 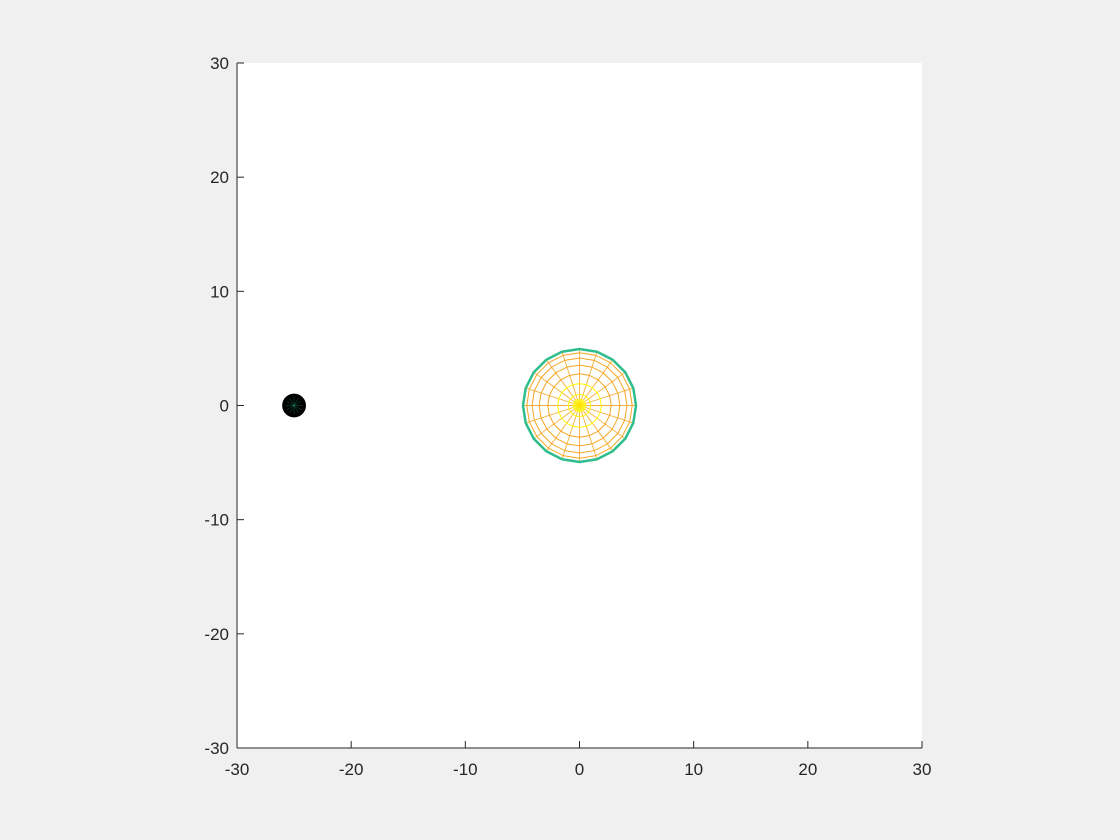 What do you see at coordinates (922, 769) in the screenshot?
I see `x-tick-label: 30` at bounding box center [922, 769].